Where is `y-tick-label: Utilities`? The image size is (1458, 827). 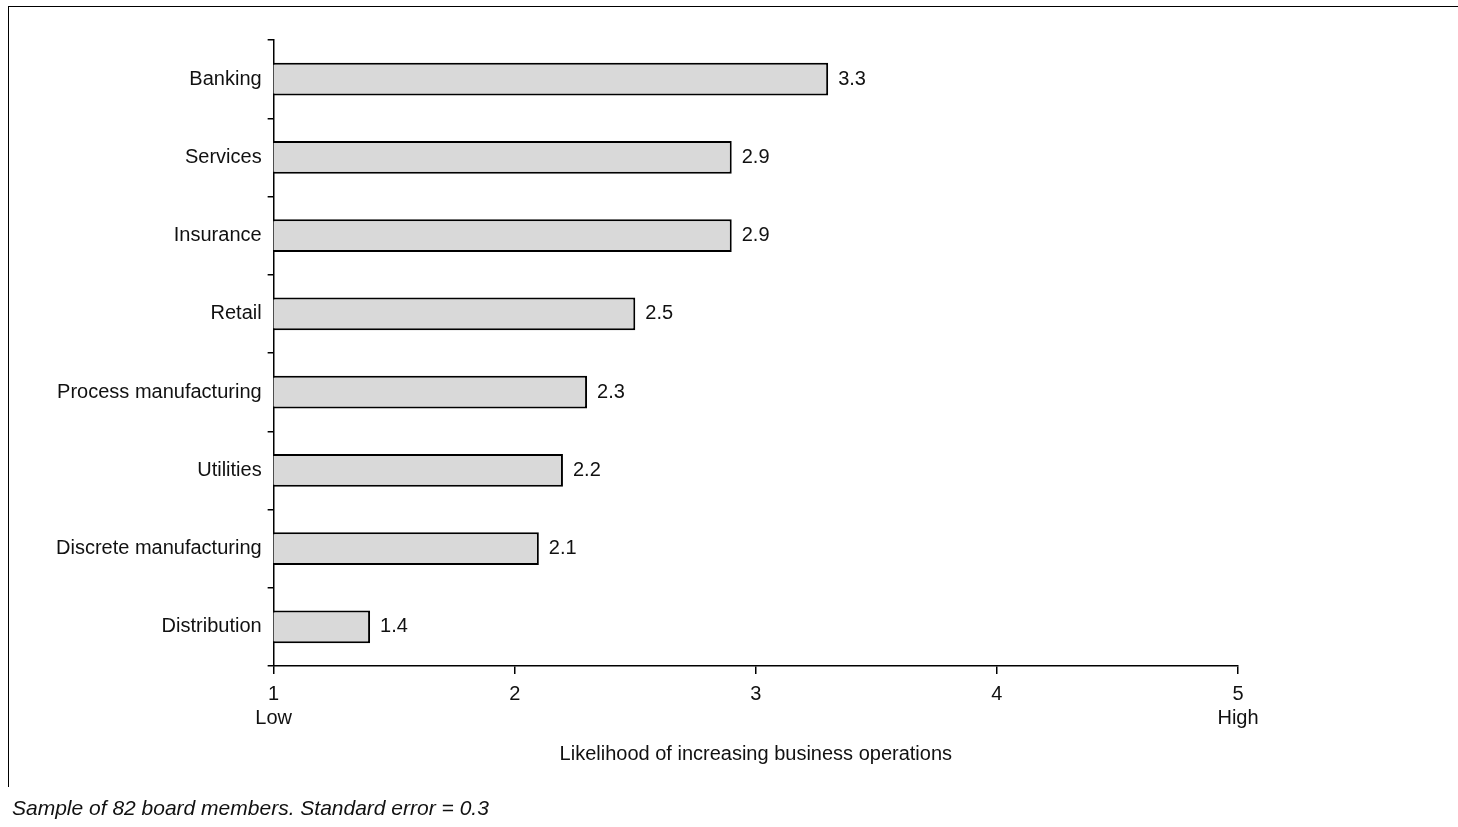
y-tick-label: Utilities is located at coordinates (229, 468).